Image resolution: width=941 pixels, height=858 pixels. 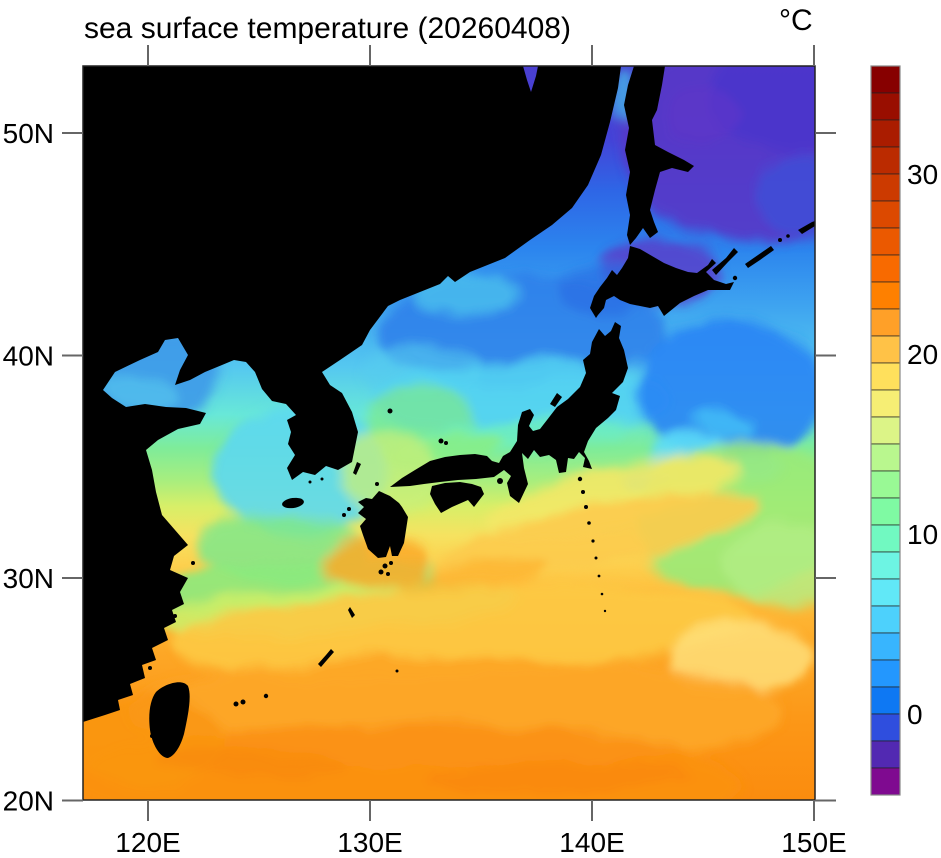 I want to click on x-axis: 120E 130E 140E 150E, so click(x=480, y=842).